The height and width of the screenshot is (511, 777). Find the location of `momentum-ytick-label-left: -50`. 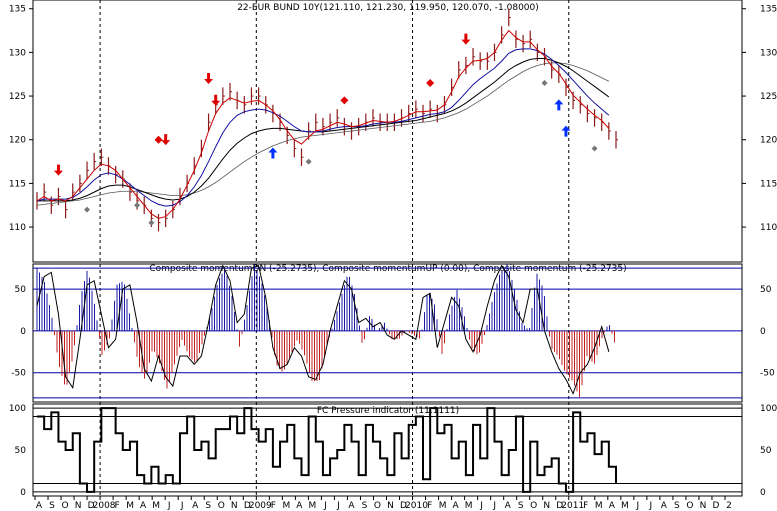

momentum-ytick-label-left: -50 is located at coordinates (18, 374).